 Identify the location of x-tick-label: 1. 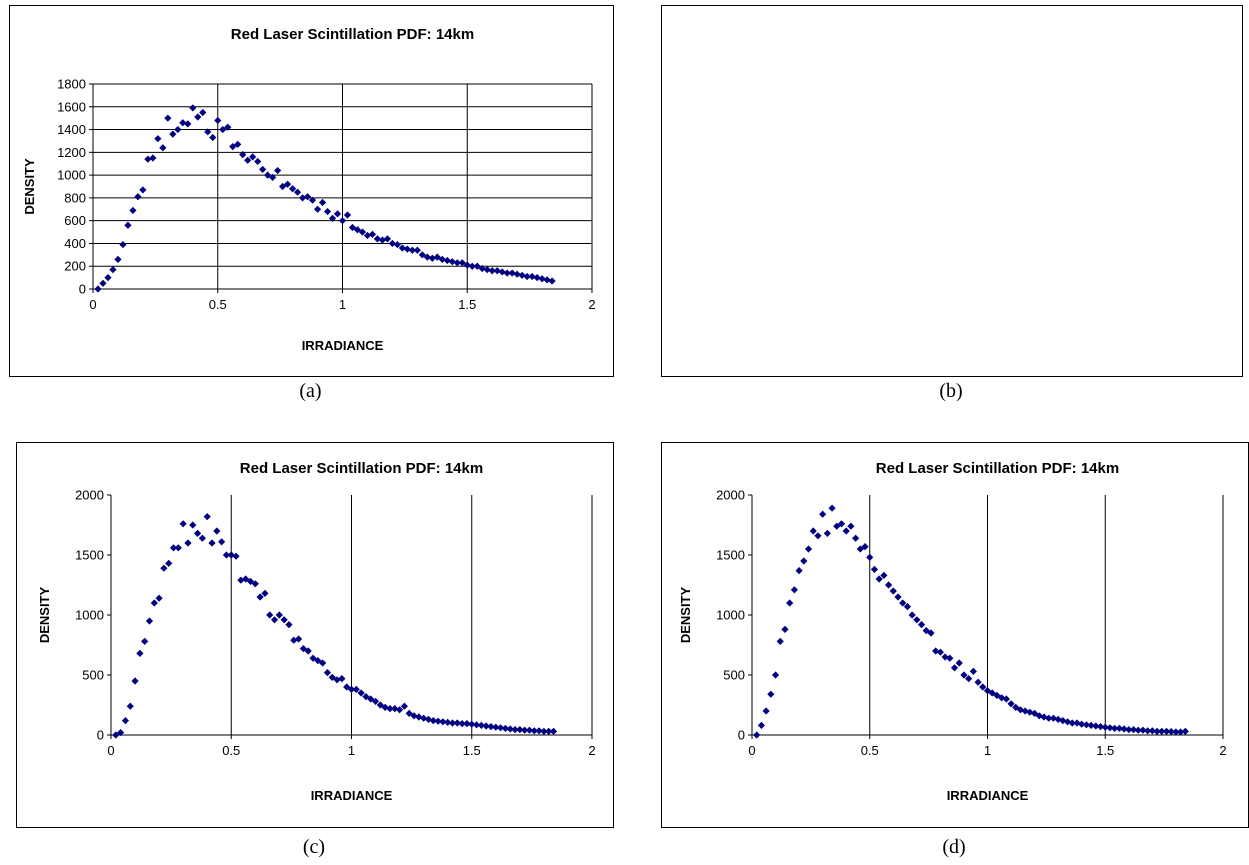
(987, 750).